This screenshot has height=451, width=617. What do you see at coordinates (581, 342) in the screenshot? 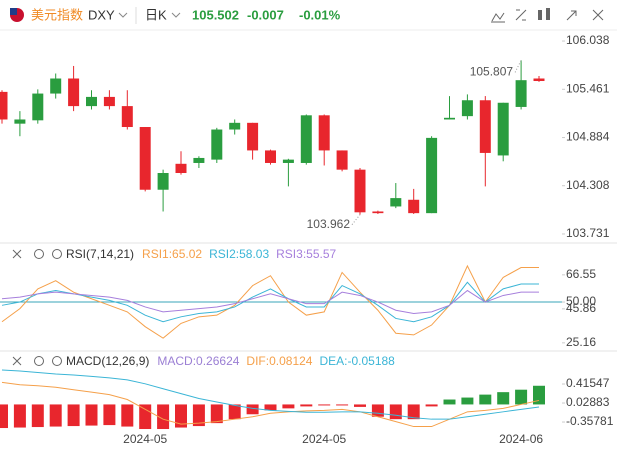
I see `y-tick-label: 25.16` at bounding box center [581, 342].